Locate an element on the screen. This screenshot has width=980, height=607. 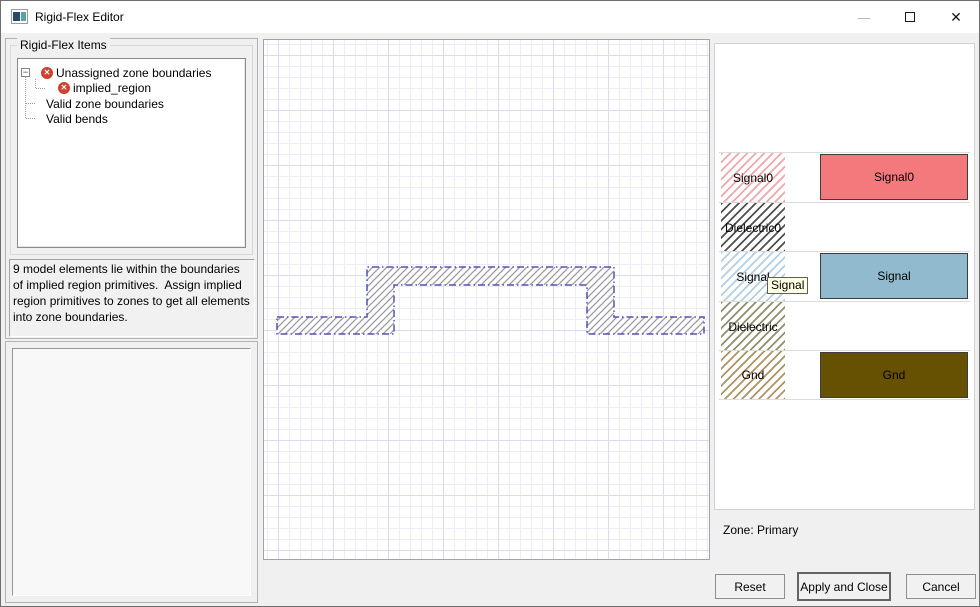
layer-bar-gnd: Gnd is located at coordinates (894, 375).